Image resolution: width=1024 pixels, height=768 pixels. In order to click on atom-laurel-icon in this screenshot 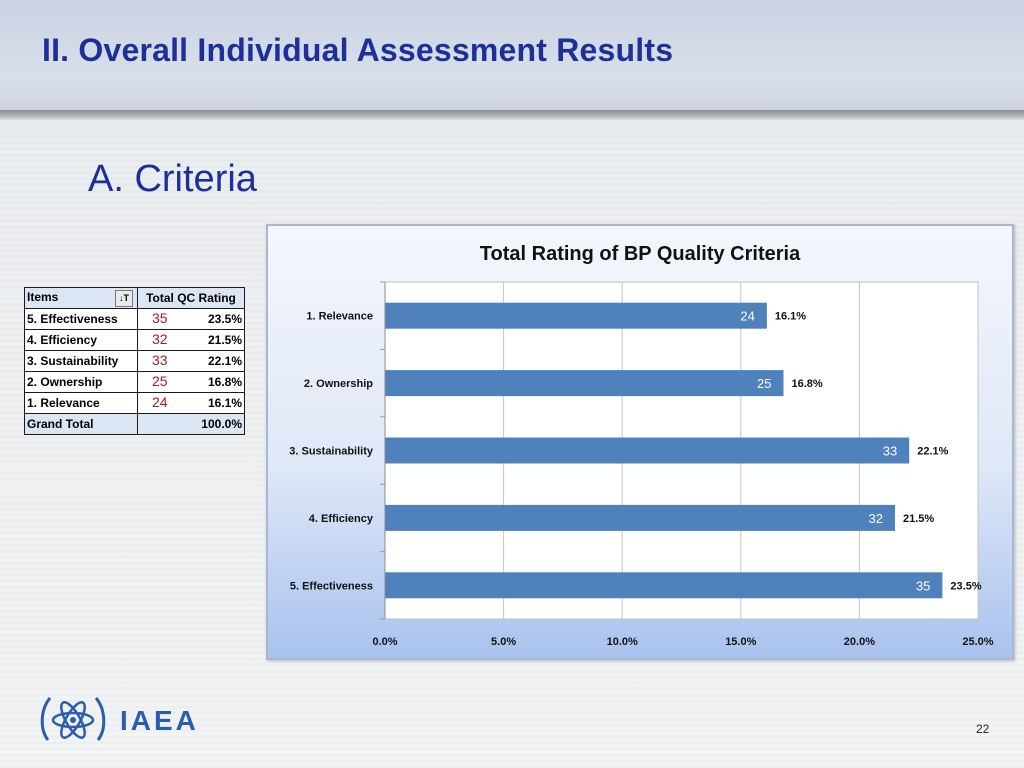, I will do `click(73, 719)`.